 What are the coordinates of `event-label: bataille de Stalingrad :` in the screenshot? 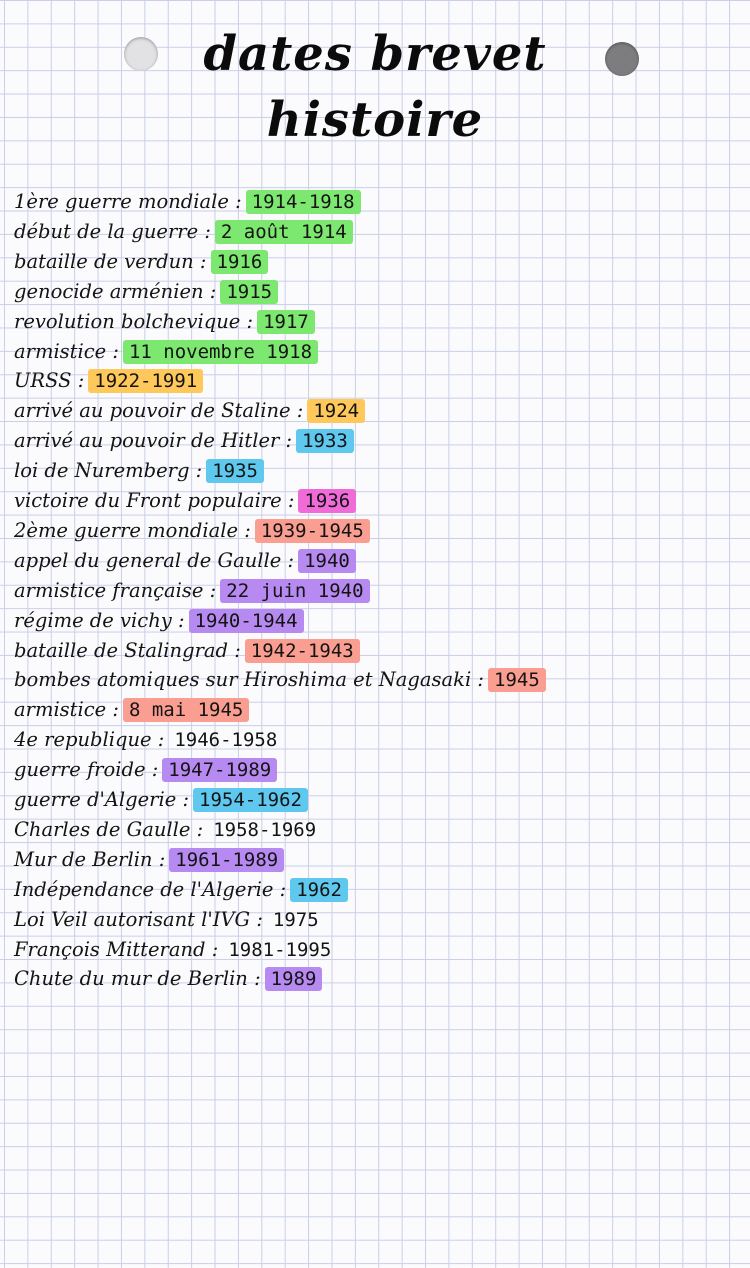 It's located at (127, 650).